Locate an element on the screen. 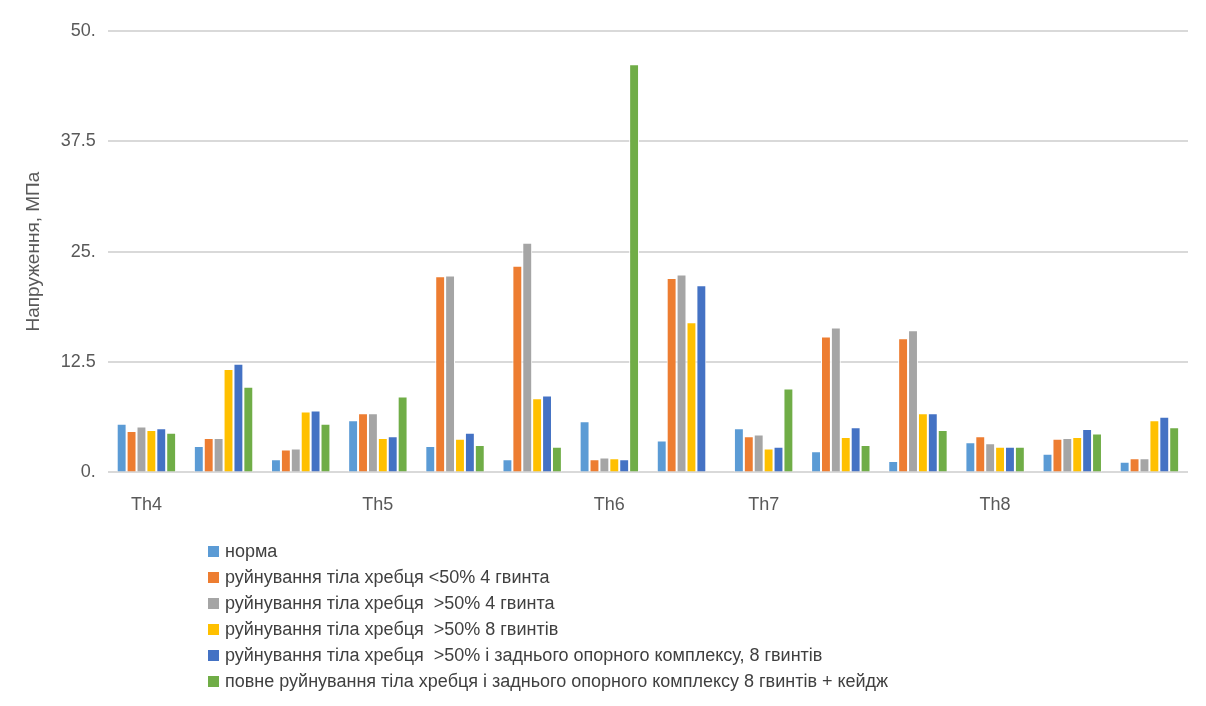  y-tick-label: 0. is located at coordinates (88, 471).